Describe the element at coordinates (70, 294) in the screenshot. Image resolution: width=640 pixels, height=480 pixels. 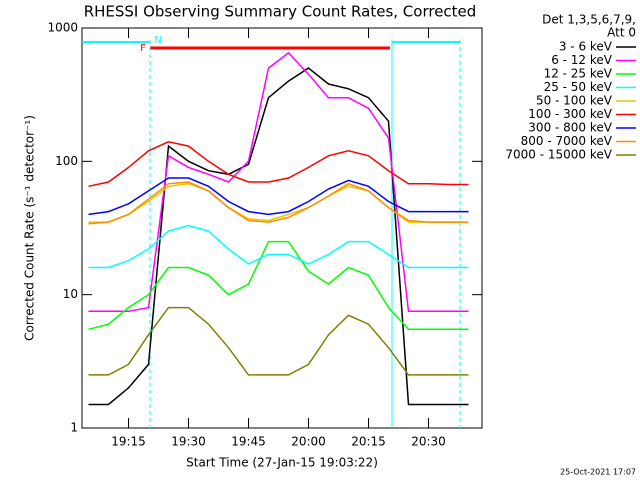
I see `y-tick-label: 10` at that location.